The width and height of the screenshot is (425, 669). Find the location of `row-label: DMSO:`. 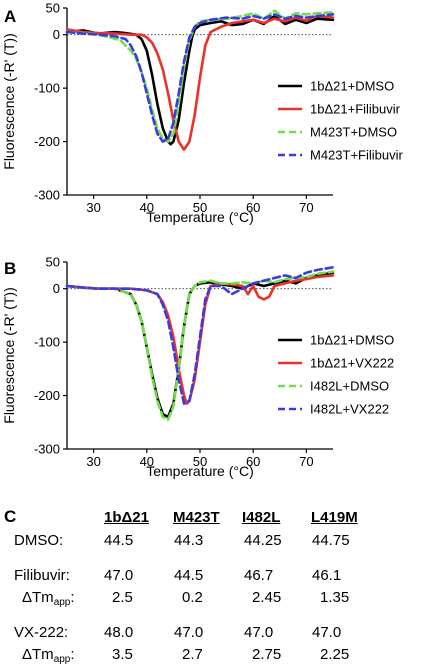

row-label: DMSO: is located at coordinates (38, 540).